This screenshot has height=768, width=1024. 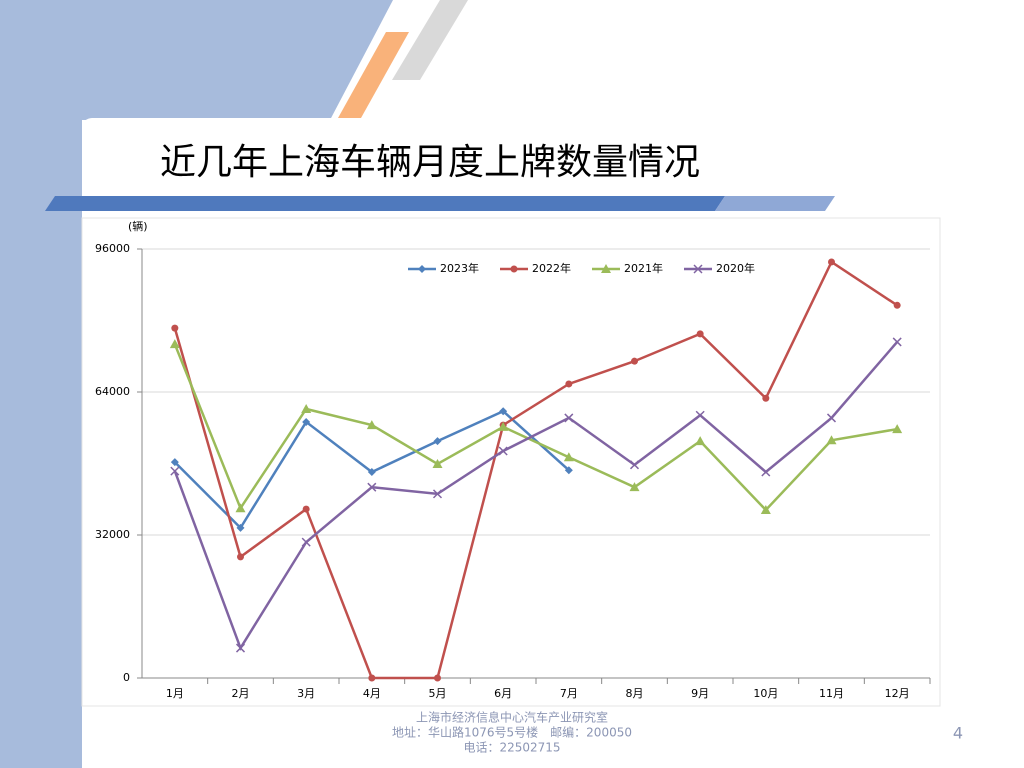 I want to click on left-strip, so click(x=41, y=384).